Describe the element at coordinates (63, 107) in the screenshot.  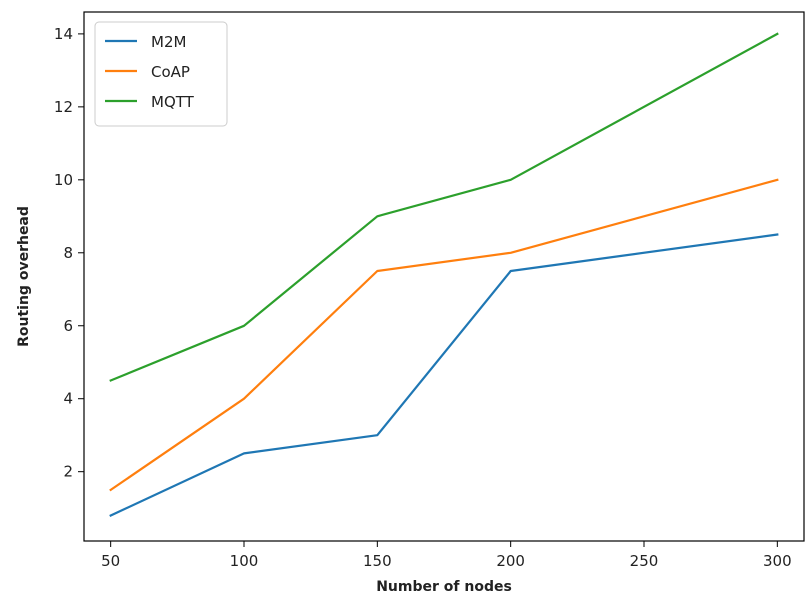
I see `y-tick-label: 12` at that location.